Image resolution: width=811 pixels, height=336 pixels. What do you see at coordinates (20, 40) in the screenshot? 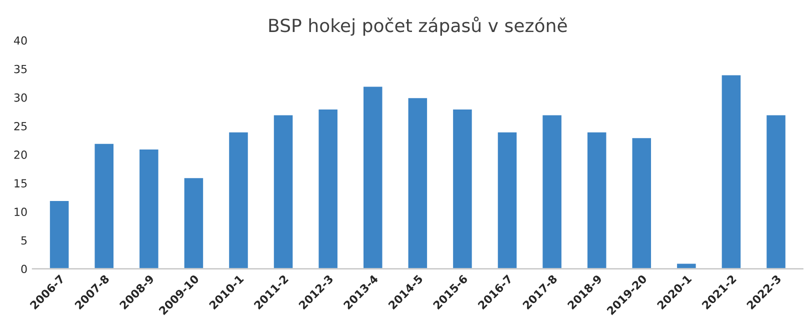
I see `y-tick-label: 40` at bounding box center [20, 40].